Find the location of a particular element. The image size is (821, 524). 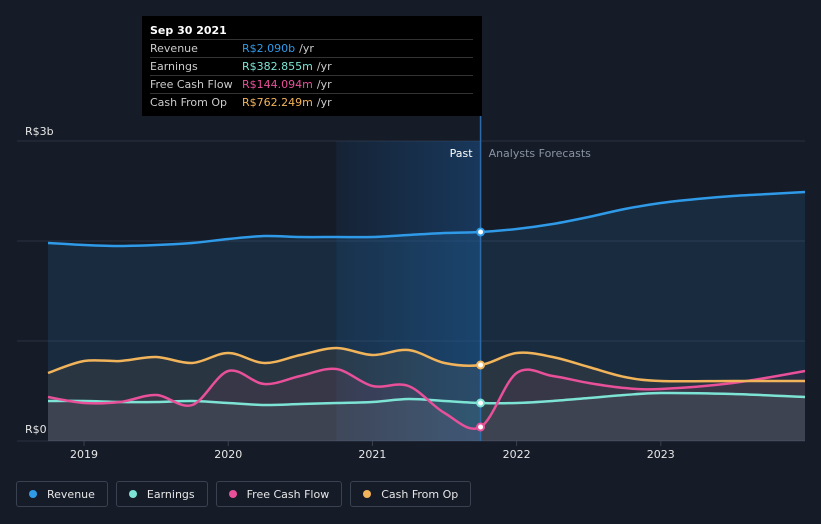

earnings-marker is located at coordinates (481, 403).